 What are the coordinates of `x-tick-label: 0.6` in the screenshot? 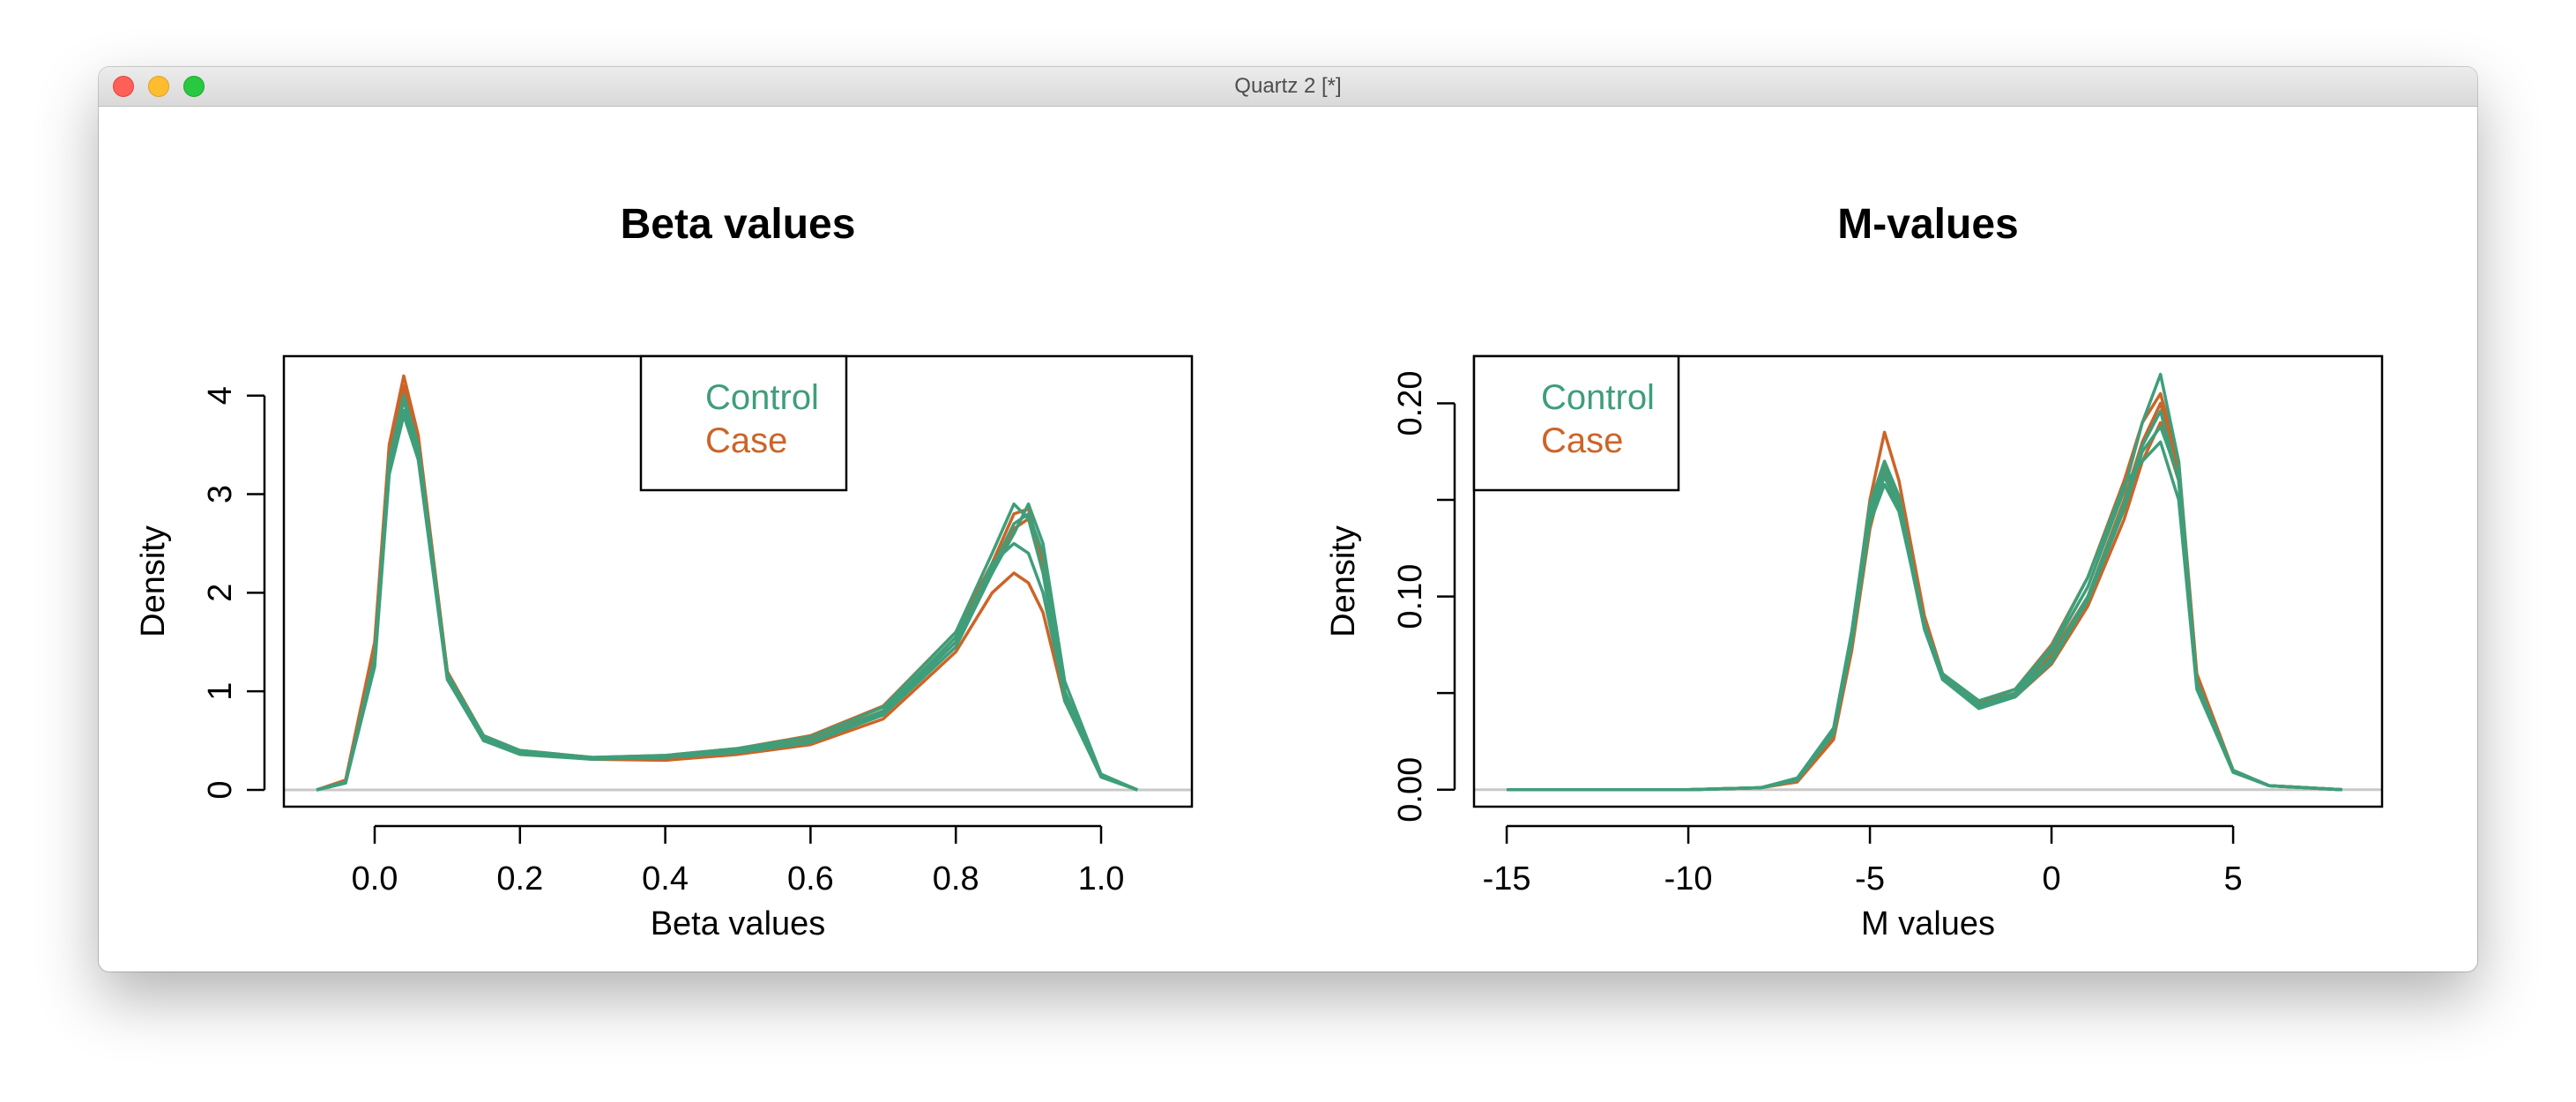 It's located at (810, 879).